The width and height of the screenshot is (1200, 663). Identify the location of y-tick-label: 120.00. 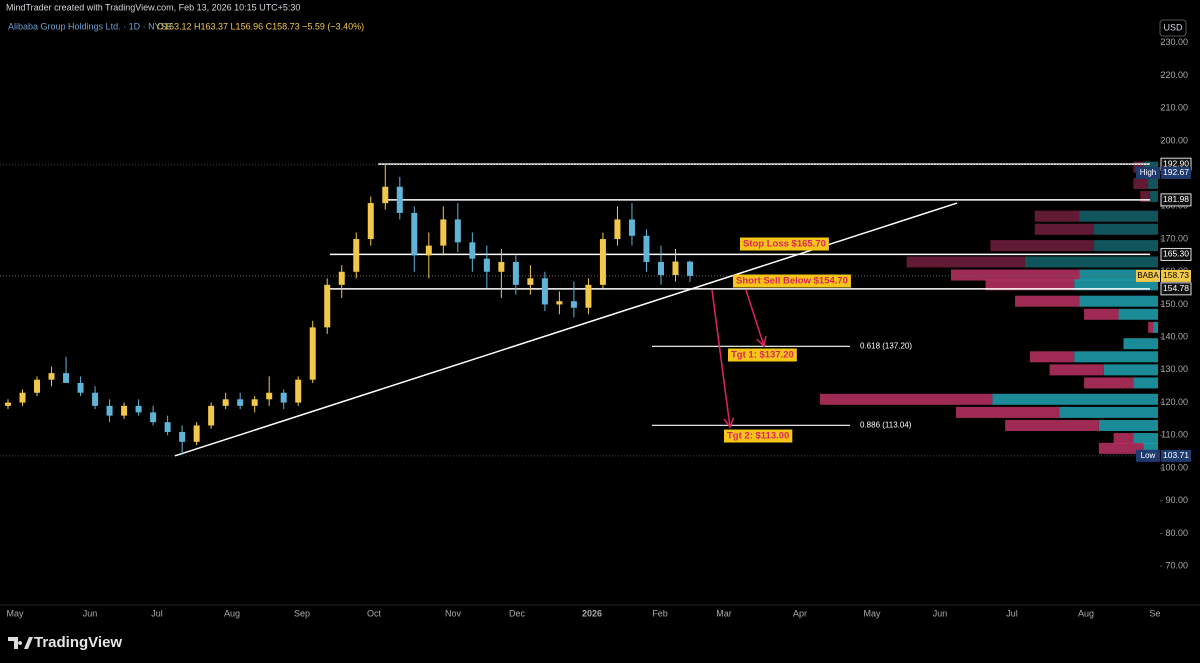
(1174, 402).